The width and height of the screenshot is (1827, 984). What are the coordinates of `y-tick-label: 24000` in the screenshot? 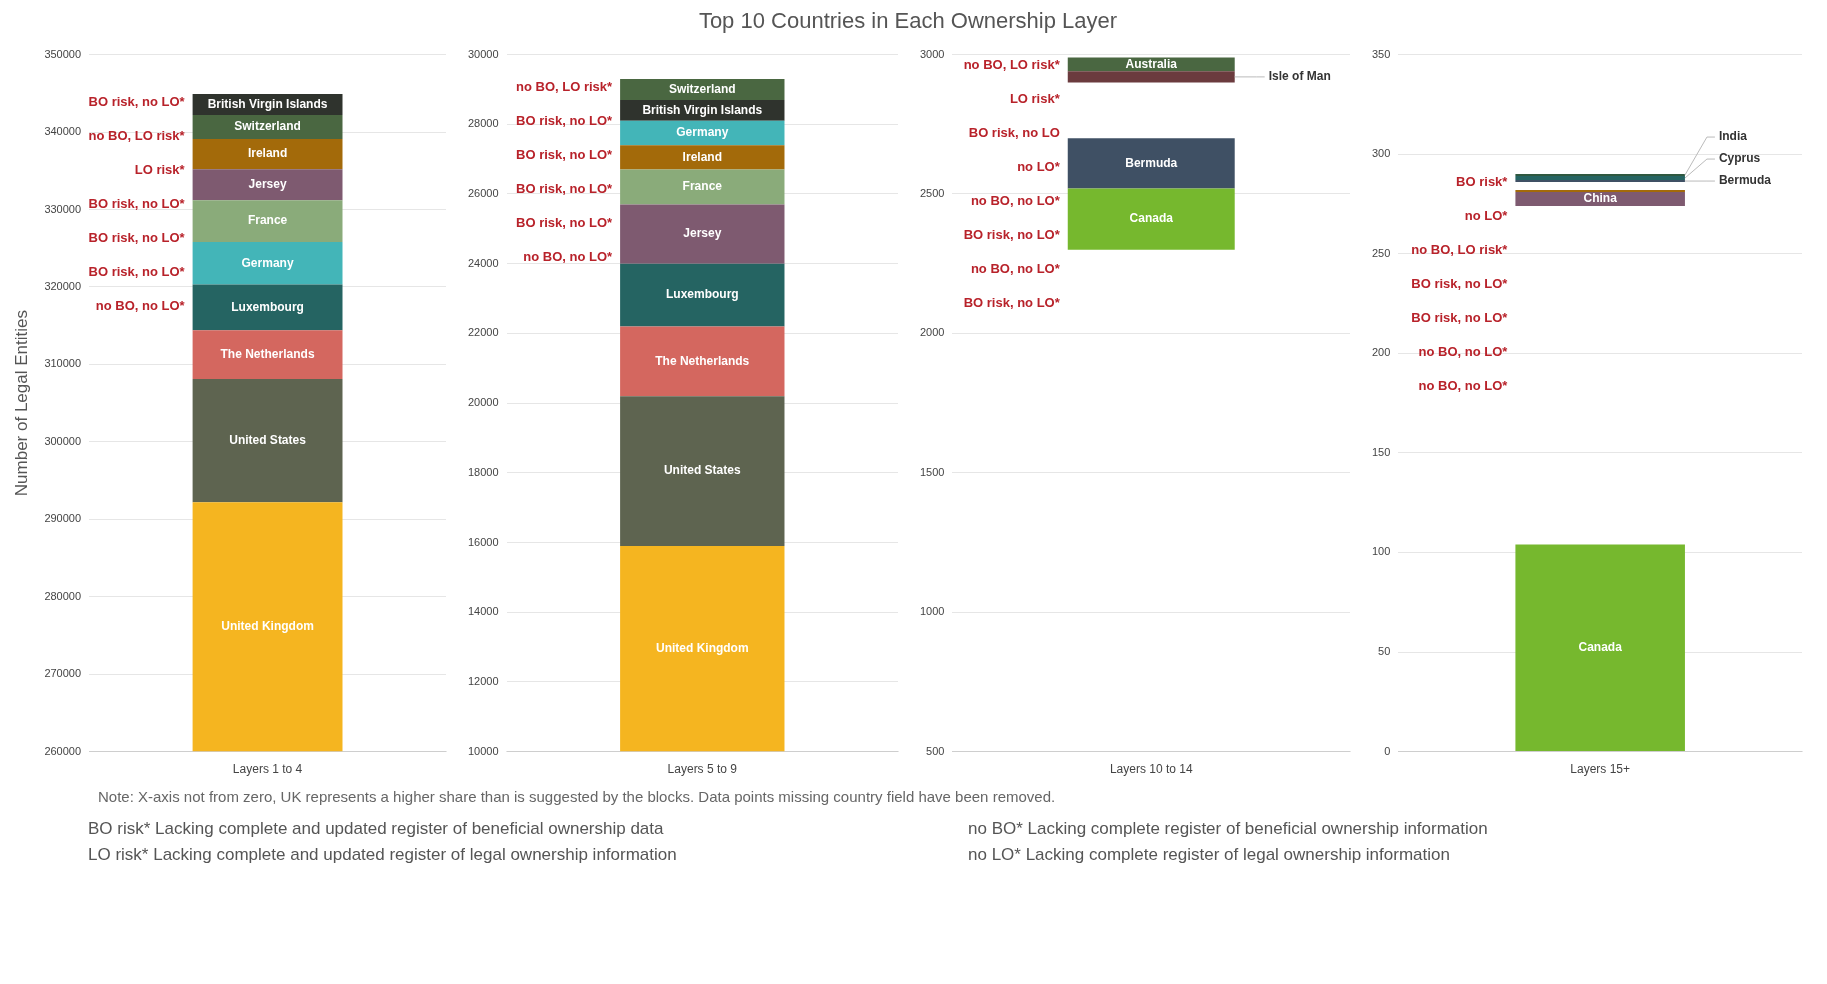 It's located at (483, 262).